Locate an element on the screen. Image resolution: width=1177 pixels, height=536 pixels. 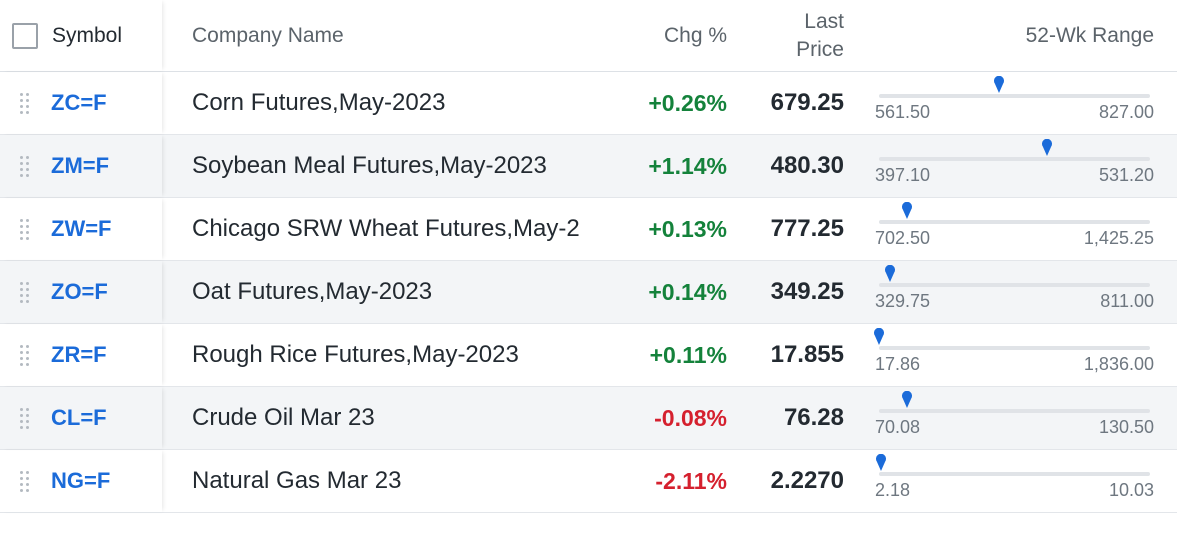
range-low: 17.86 is located at coordinates (898, 364).